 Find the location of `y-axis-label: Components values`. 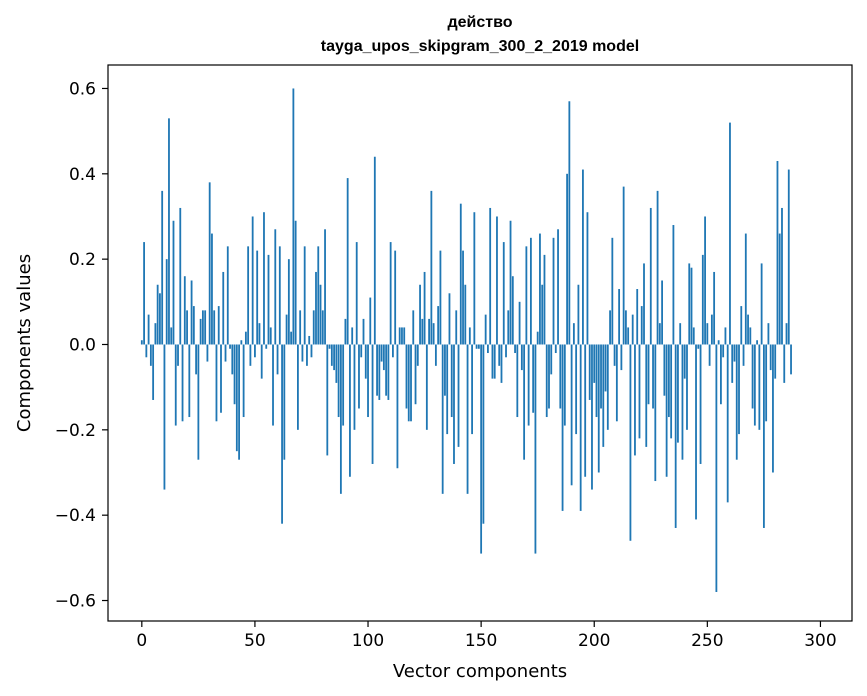

y-axis-label: Components values is located at coordinates (24, 343).